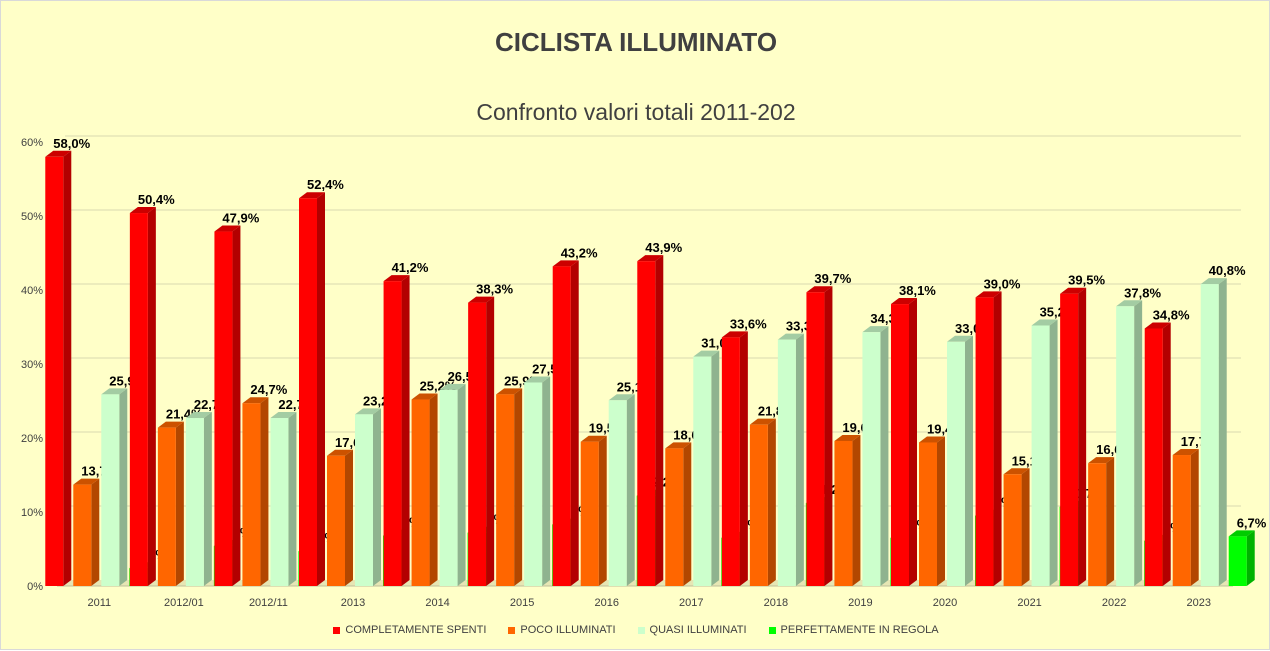  Describe the element at coordinates (636, 42) in the screenshot. I see `chart-title: CICLISTA ILLUMINATO` at that location.